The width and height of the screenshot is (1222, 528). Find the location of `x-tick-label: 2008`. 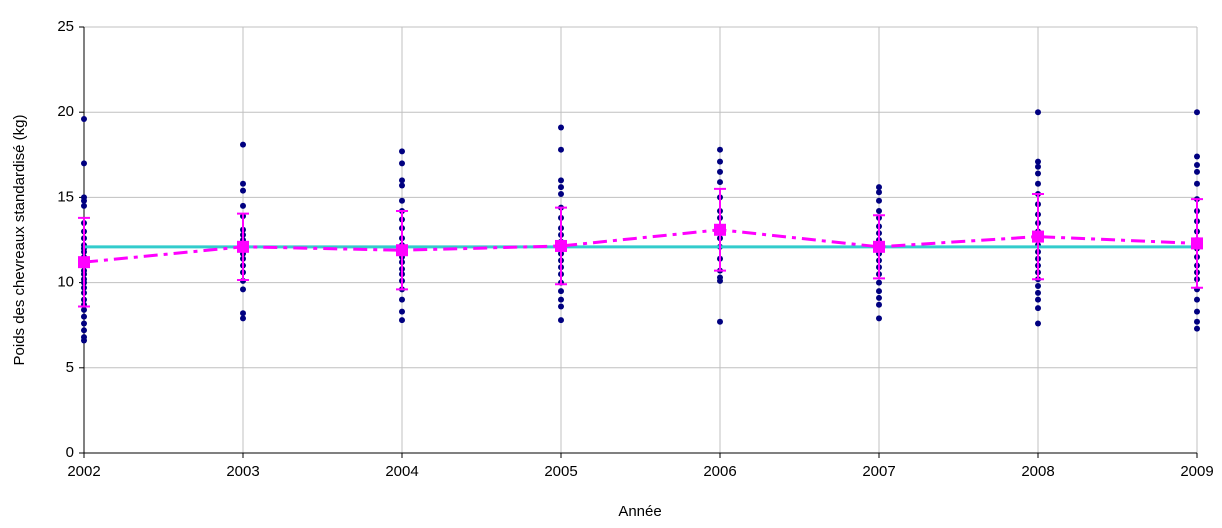

x-tick-label: 2008 is located at coordinates (1037, 471).